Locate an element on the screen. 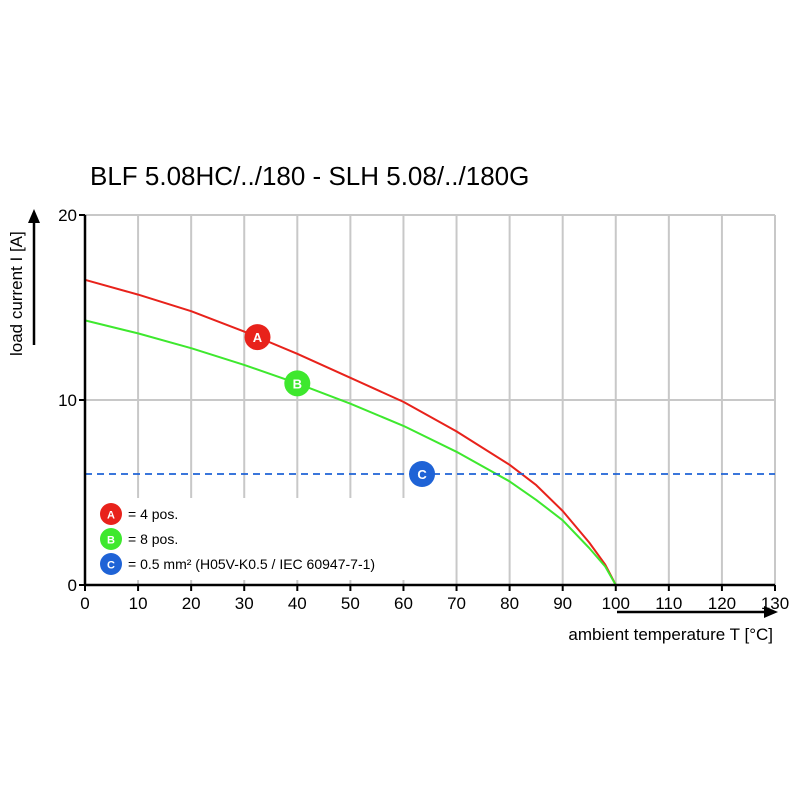 The image size is (800, 800). legend-badge-letter: A is located at coordinates (111, 516).